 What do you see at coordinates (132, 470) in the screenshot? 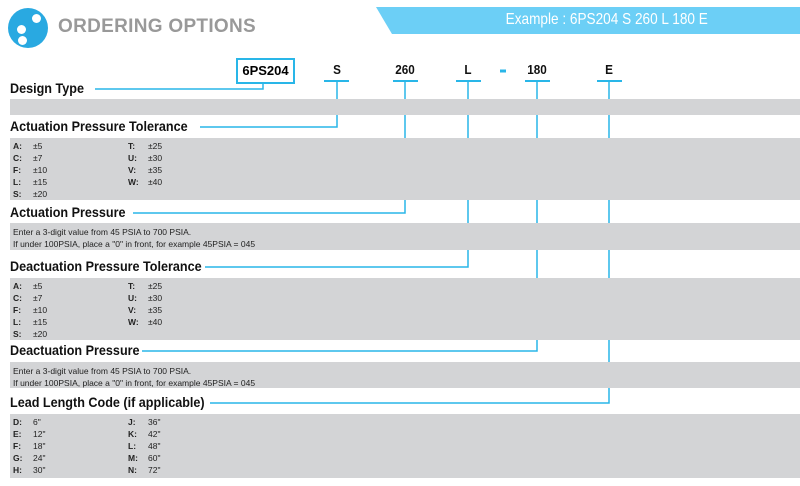
I see `option-code: N:` at bounding box center [132, 470].